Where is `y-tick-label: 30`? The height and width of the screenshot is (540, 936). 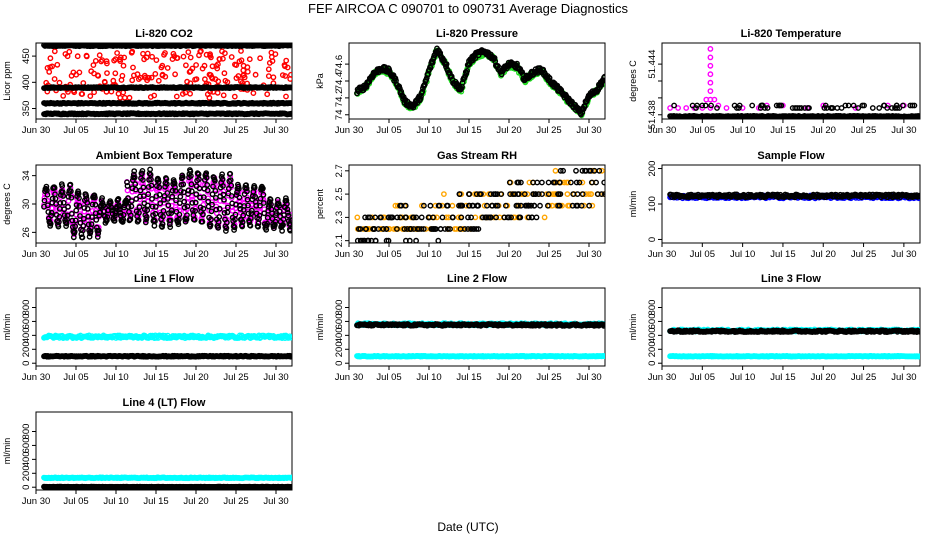 y-tick-label: 30 is located at coordinates (26, 204).